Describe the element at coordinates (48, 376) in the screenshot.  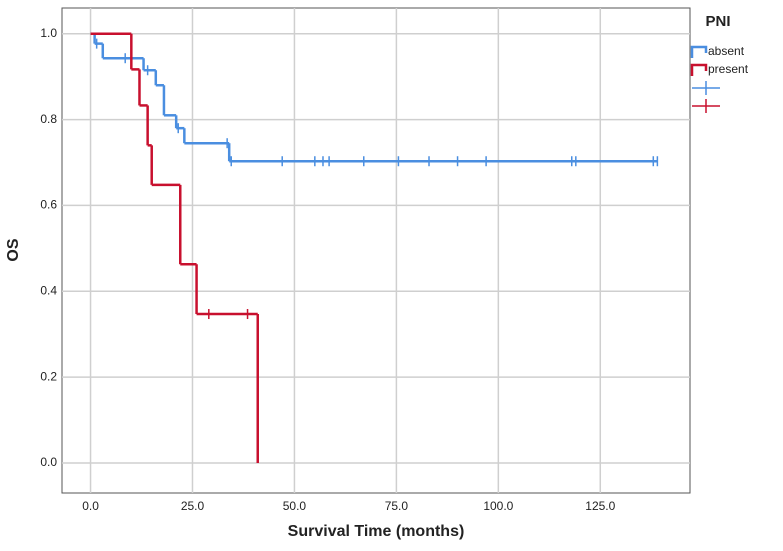
I see `y-tick-label: 0.2` at that location.